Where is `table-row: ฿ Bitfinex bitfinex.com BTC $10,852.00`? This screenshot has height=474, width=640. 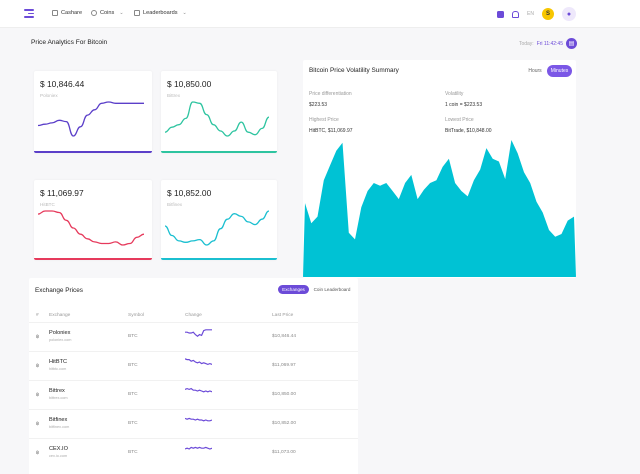
table-row: ฿ Bitfinex bitfinex.com BTC $10,852.00 is located at coordinates (193, 423).